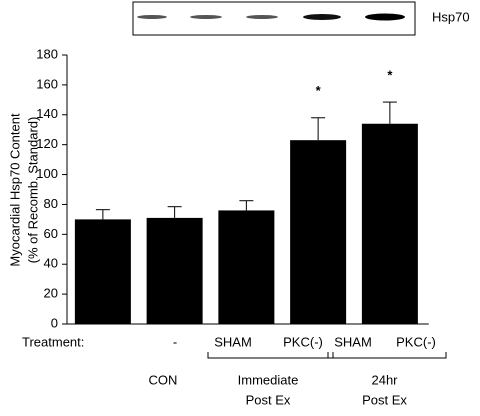 The width and height of the screenshot is (480, 416). What do you see at coordinates (175, 341) in the screenshot?
I see `x-tick-label: -` at bounding box center [175, 341].